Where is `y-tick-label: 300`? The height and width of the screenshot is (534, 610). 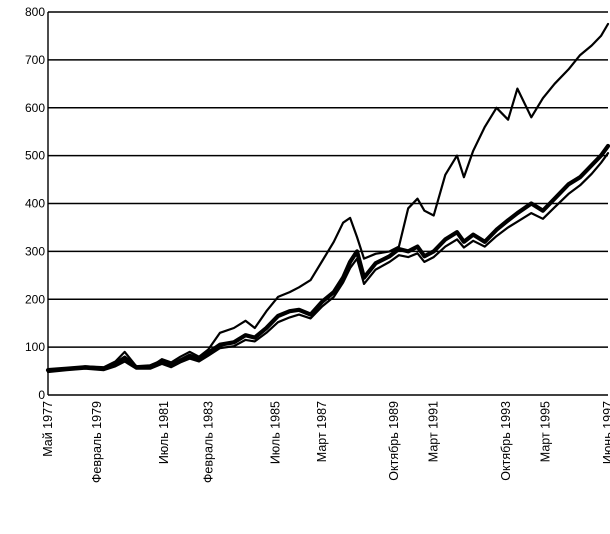
y-tick-label: 300 is located at coordinates (35, 251).